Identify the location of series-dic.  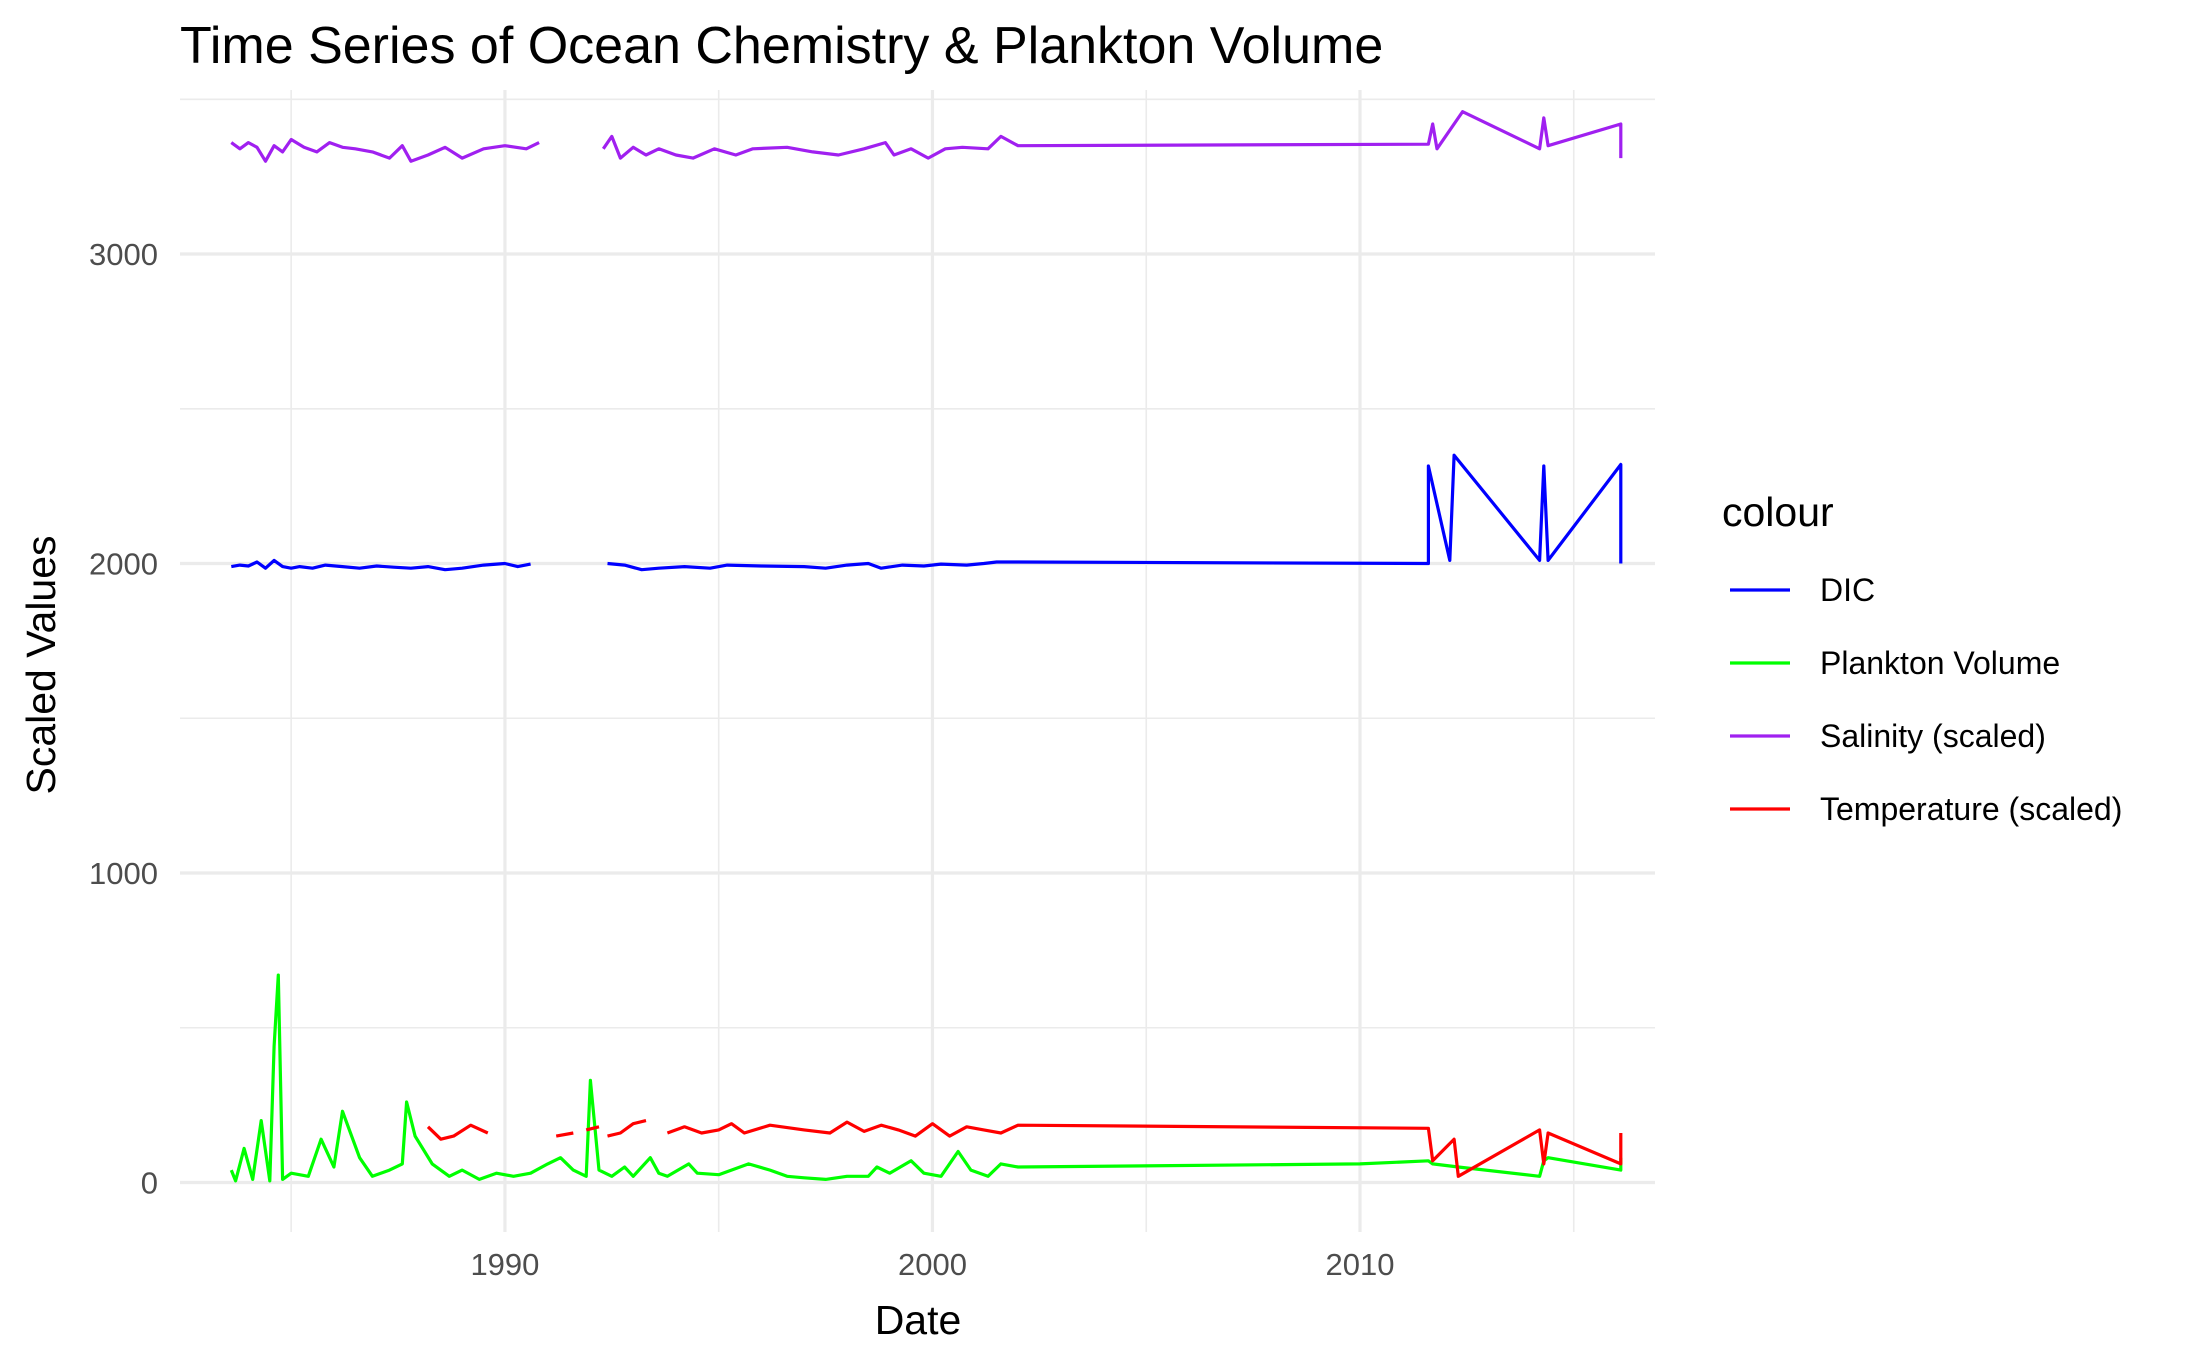
(927, 512).